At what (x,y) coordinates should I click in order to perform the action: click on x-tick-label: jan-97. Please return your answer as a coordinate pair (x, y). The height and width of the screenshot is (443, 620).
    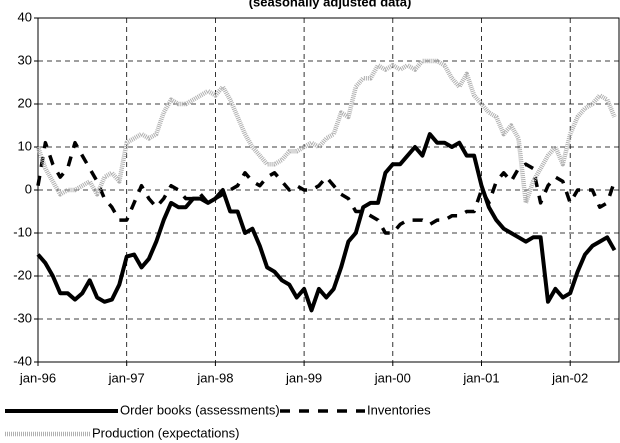
    Looking at the image, I should click on (126, 377).